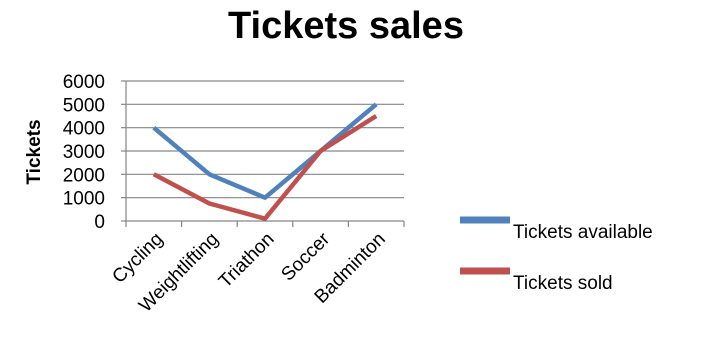  I want to click on y-tick-label: 0, so click(99, 222).